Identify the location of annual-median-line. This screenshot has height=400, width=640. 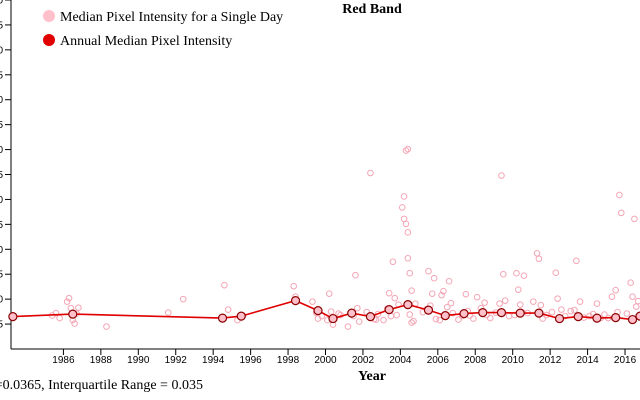
(326, 310).